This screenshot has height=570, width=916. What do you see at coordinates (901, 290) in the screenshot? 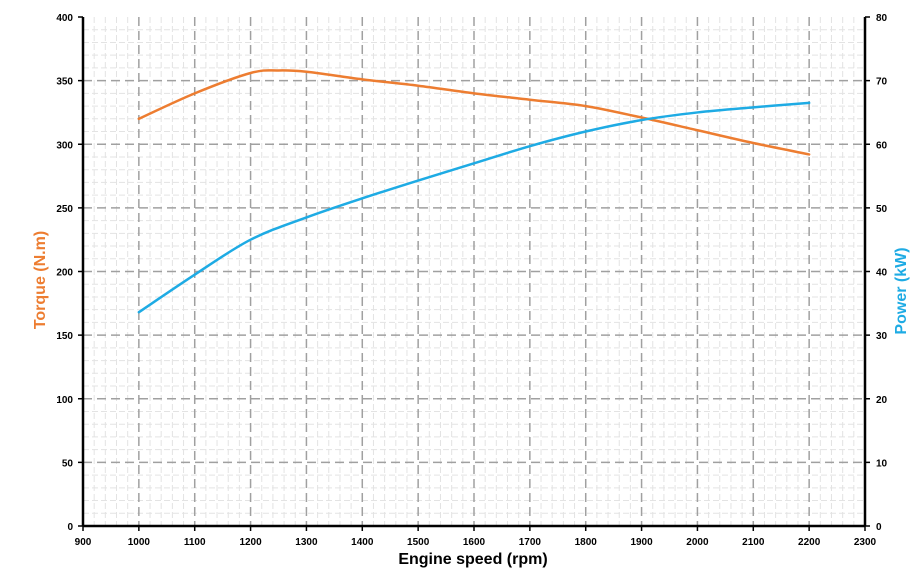
I see `y-right-axis-title: Power (kW)` at bounding box center [901, 290].